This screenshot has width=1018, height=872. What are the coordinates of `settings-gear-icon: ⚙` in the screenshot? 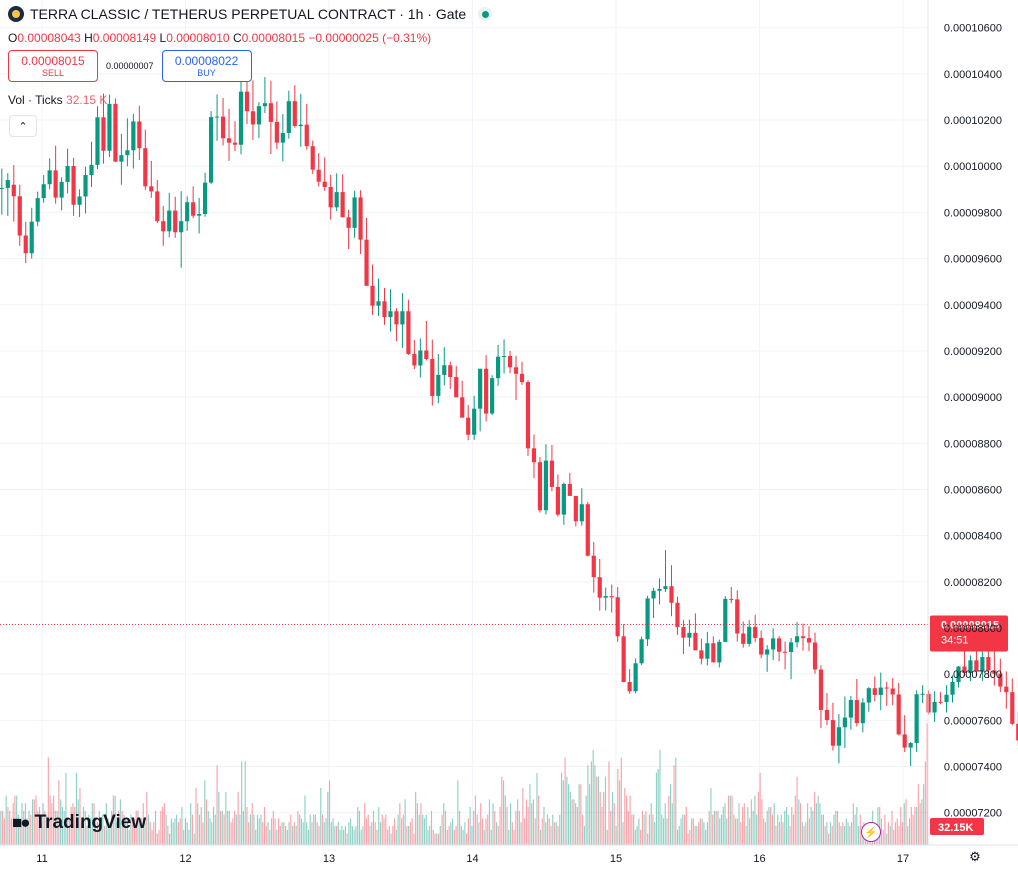 It's located at (975, 856).